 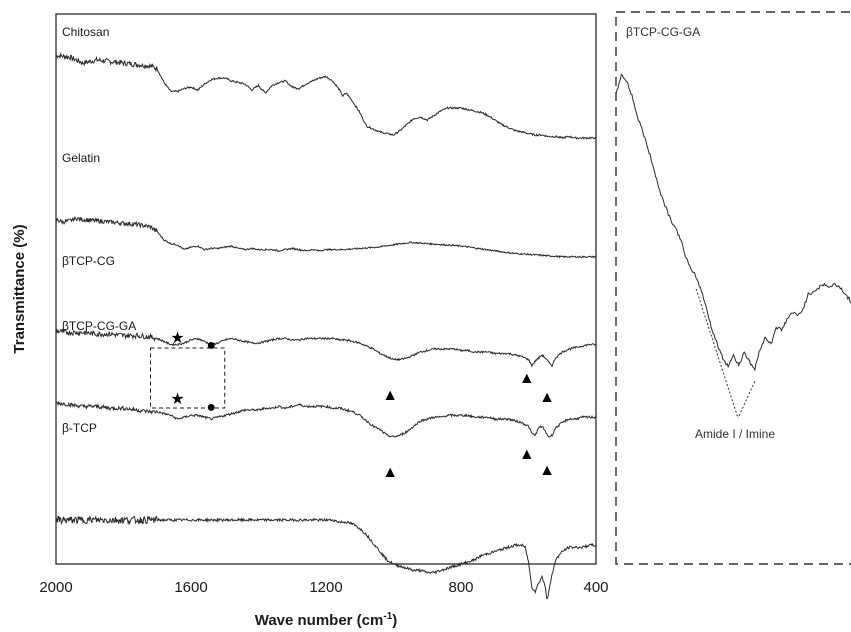 I want to click on x-tick-label: 1600, so click(x=190, y=587).